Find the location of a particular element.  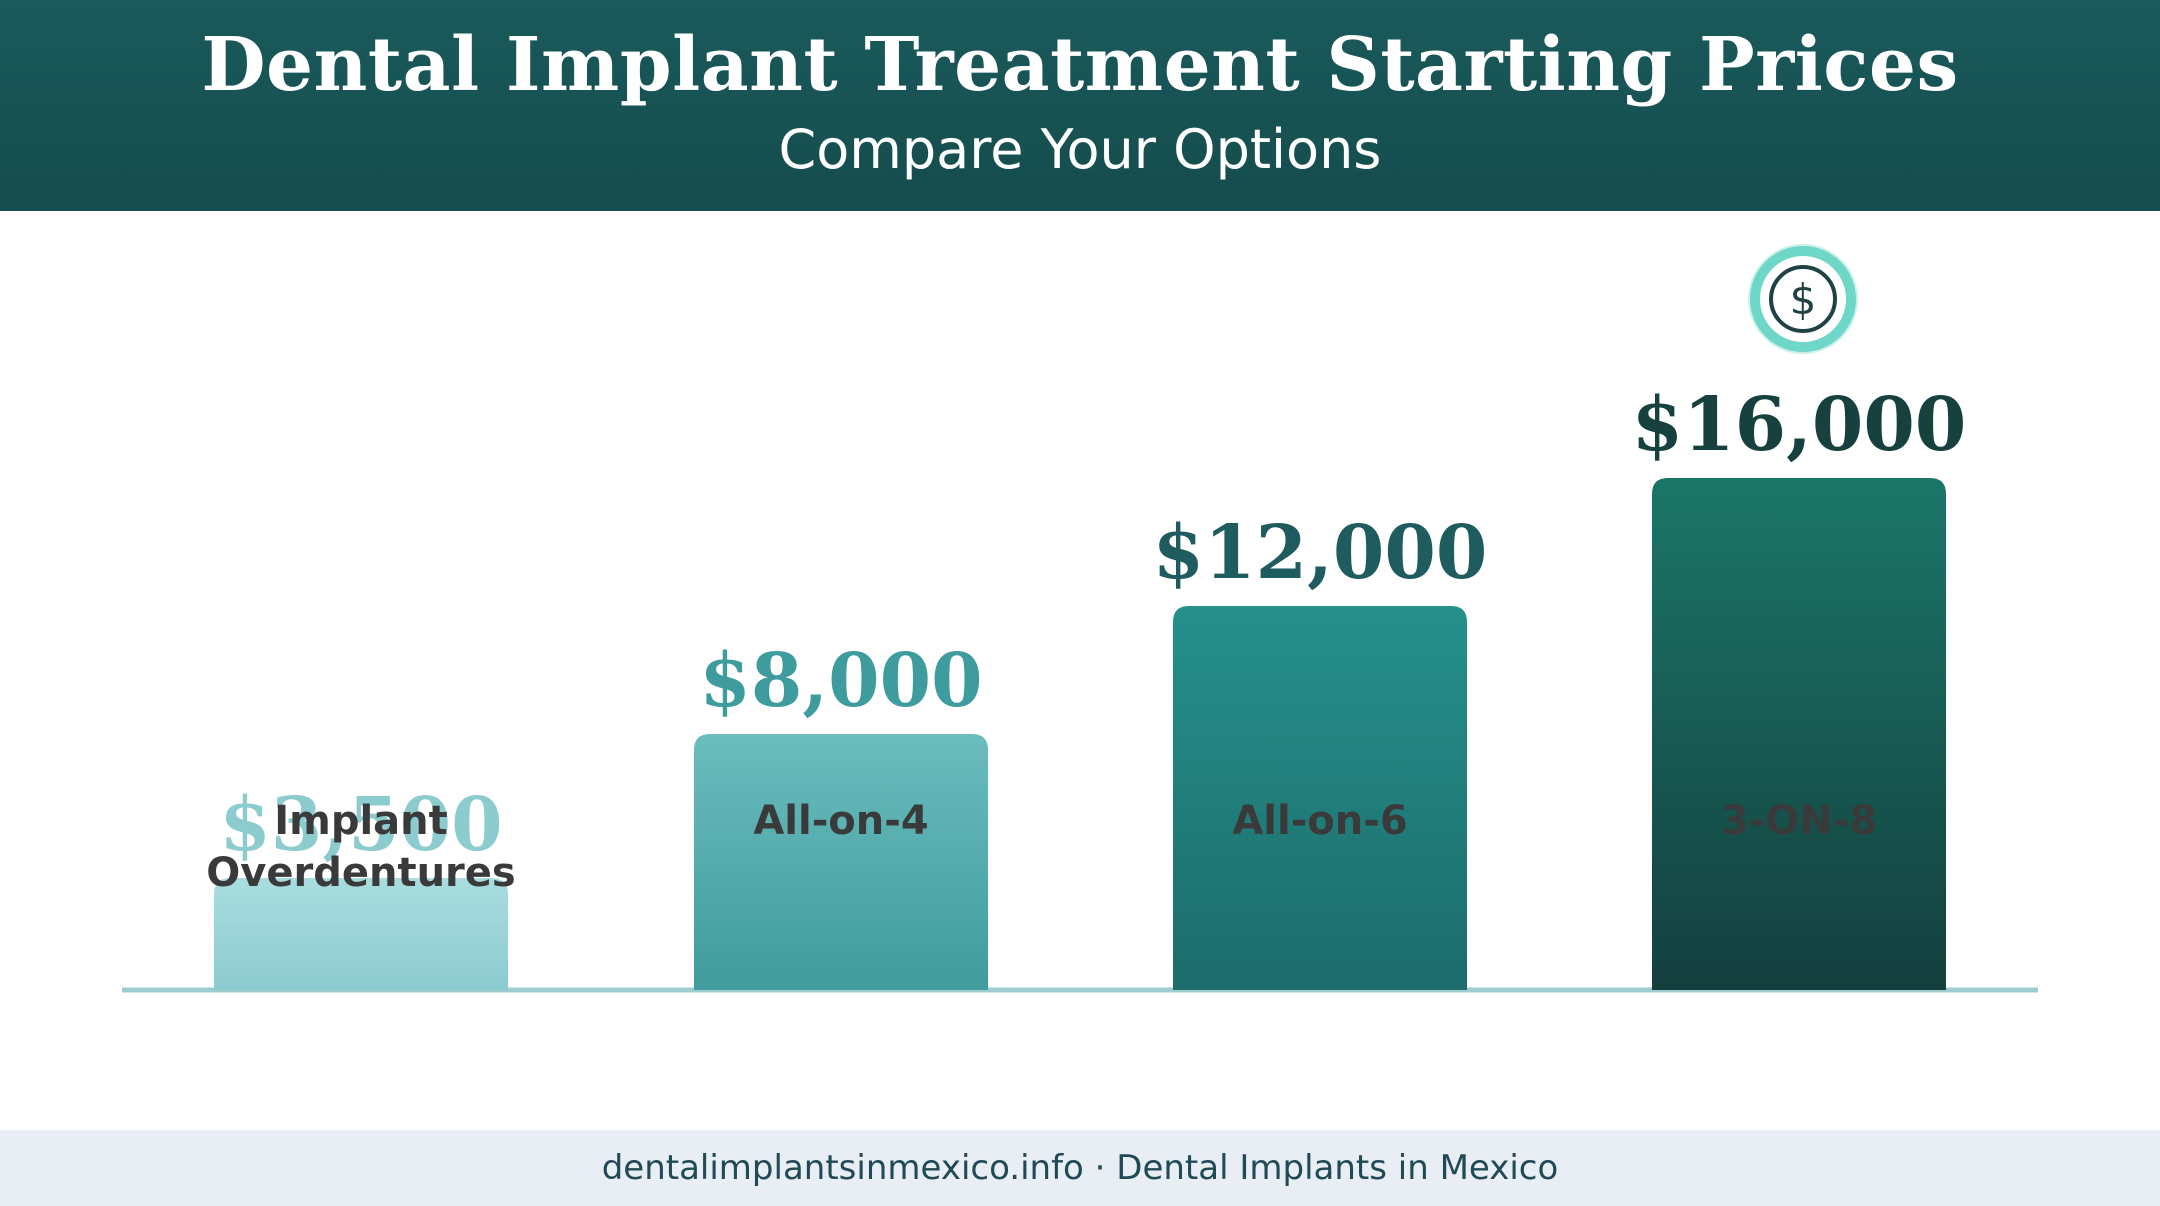

dollar-icon-inner-ring is located at coordinates (1803, 299).